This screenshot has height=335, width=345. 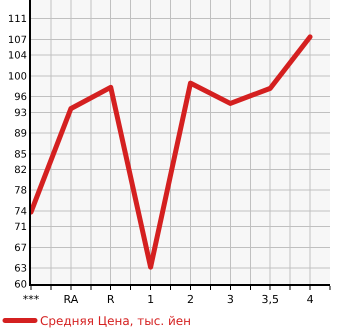 I want to click on y-tick-label: 63, so click(x=20, y=269).